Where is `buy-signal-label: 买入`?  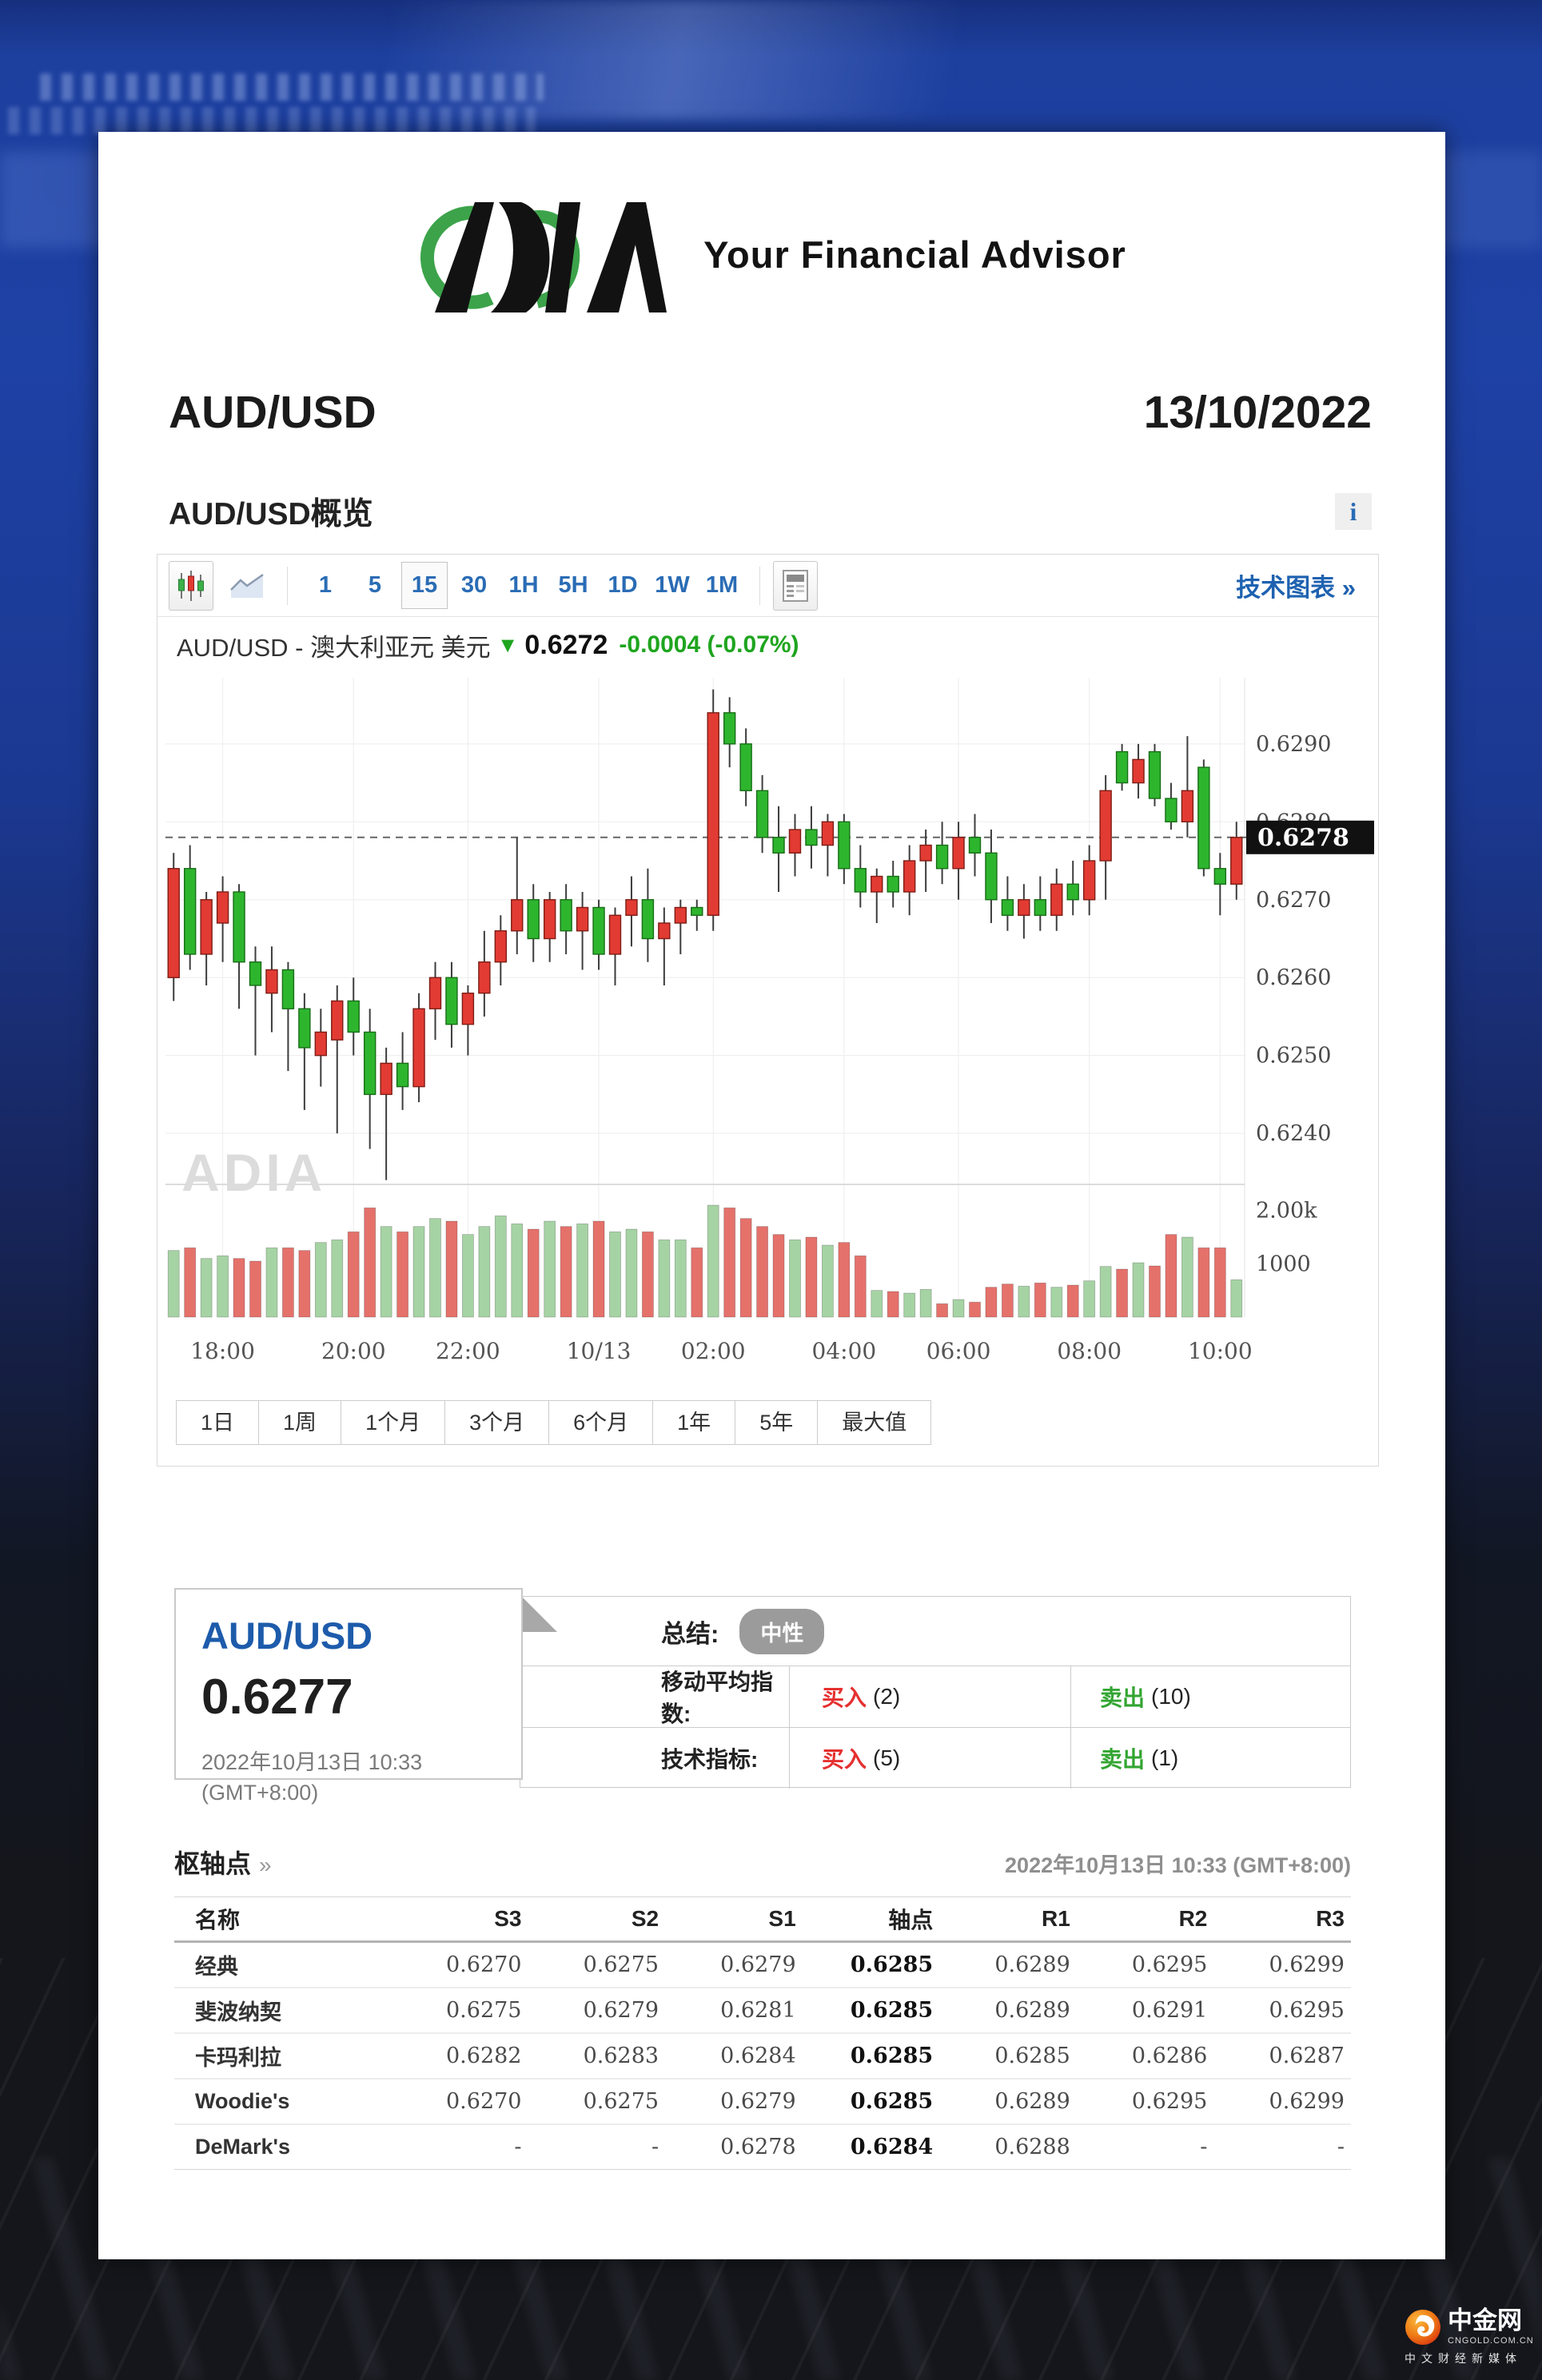
buy-signal-label: 买入 is located at coordinates (844, 1698).